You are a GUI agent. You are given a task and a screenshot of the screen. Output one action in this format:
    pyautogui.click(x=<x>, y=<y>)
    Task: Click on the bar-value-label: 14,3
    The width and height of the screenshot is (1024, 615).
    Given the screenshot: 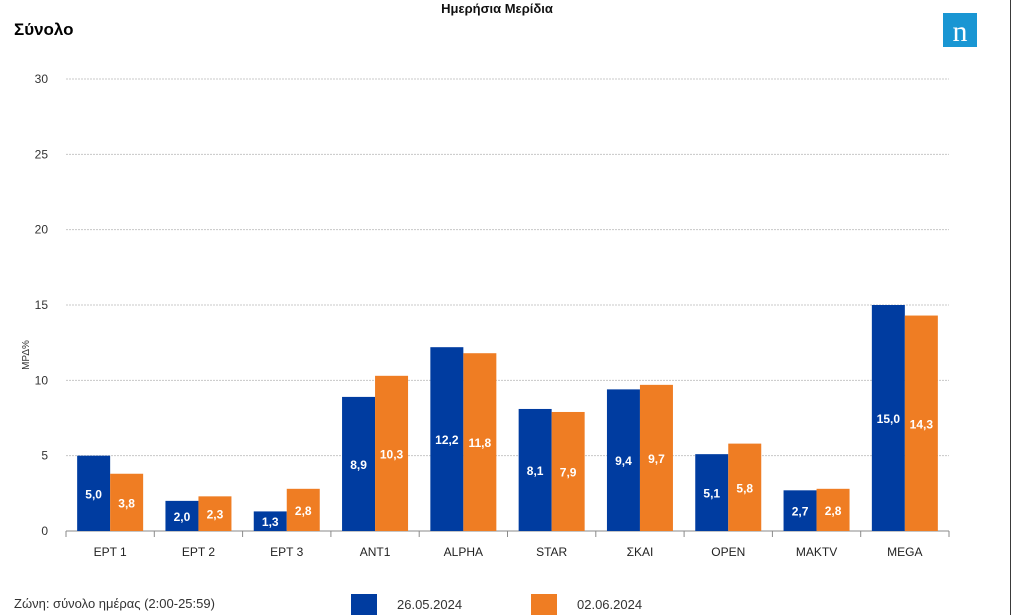 What is the action you would take?
    pyautogui.click(x=922, y=424)
    